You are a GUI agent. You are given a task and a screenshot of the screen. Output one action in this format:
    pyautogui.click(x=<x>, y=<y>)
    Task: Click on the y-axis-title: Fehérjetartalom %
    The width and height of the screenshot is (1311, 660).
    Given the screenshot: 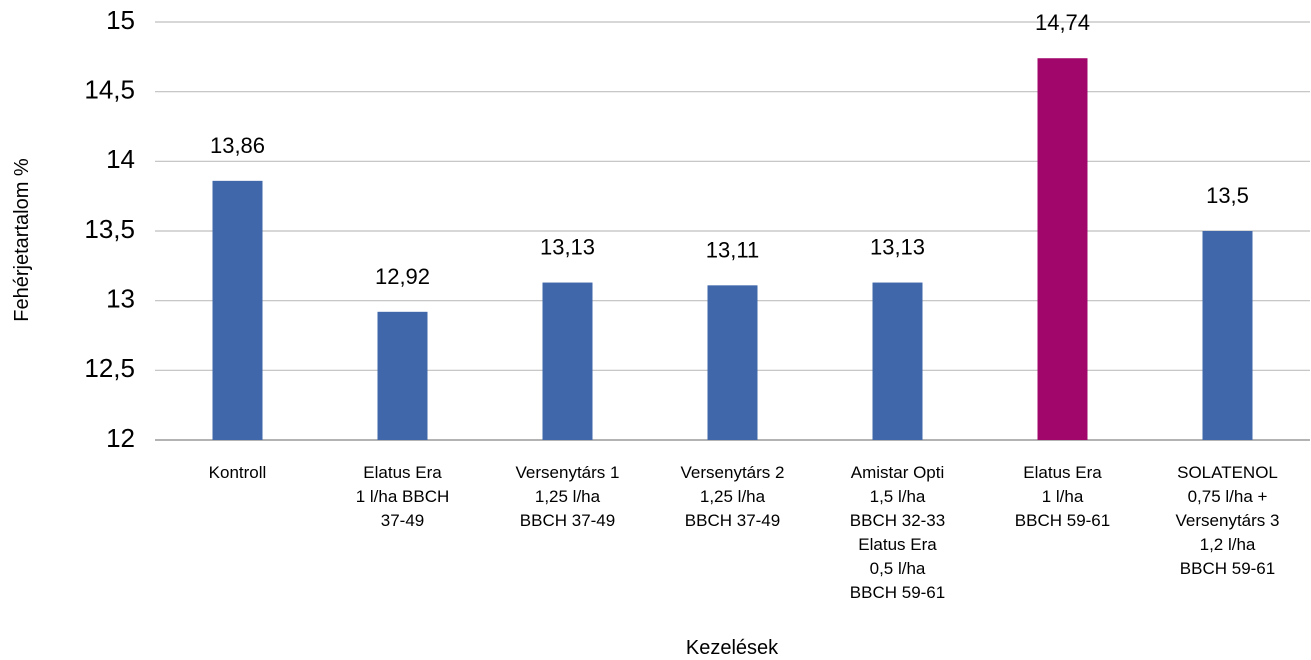 What is the action you would take?
    pyautogui.click(x=22, y=240)
    